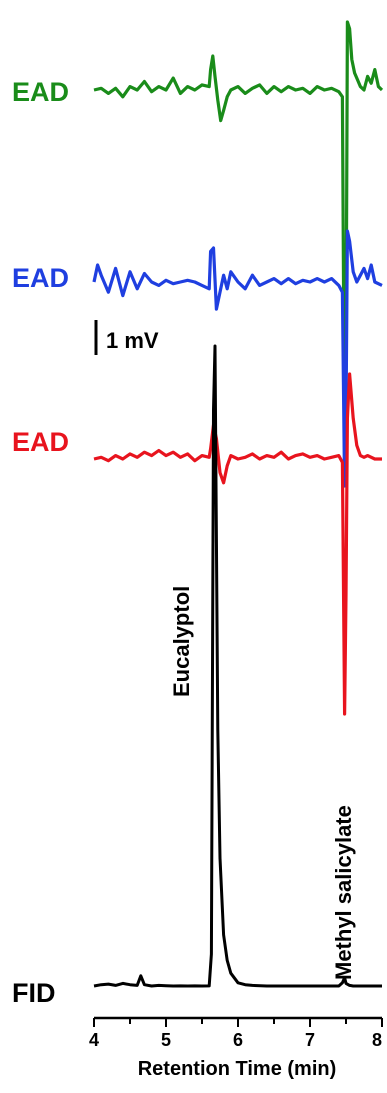 Image resolution: width=387 pixels, height=1093 pixels. I want to click on x-tick-label: 5, so click(166, 1040).